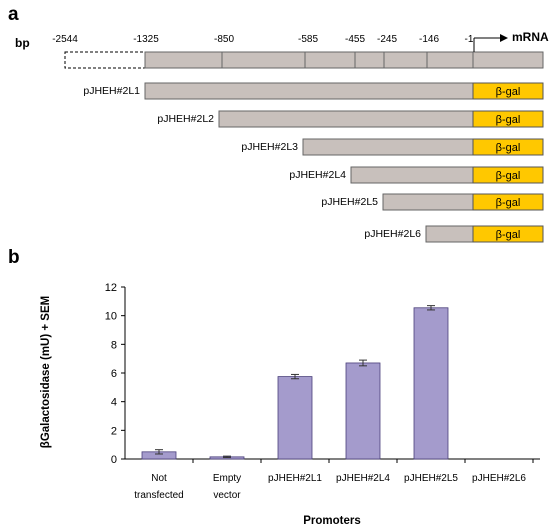 The image size is (550, 532). What do you see at coordinates (308, 39) in the screenshot?
I see `position-label: -585` at bounding box center [308, 39].